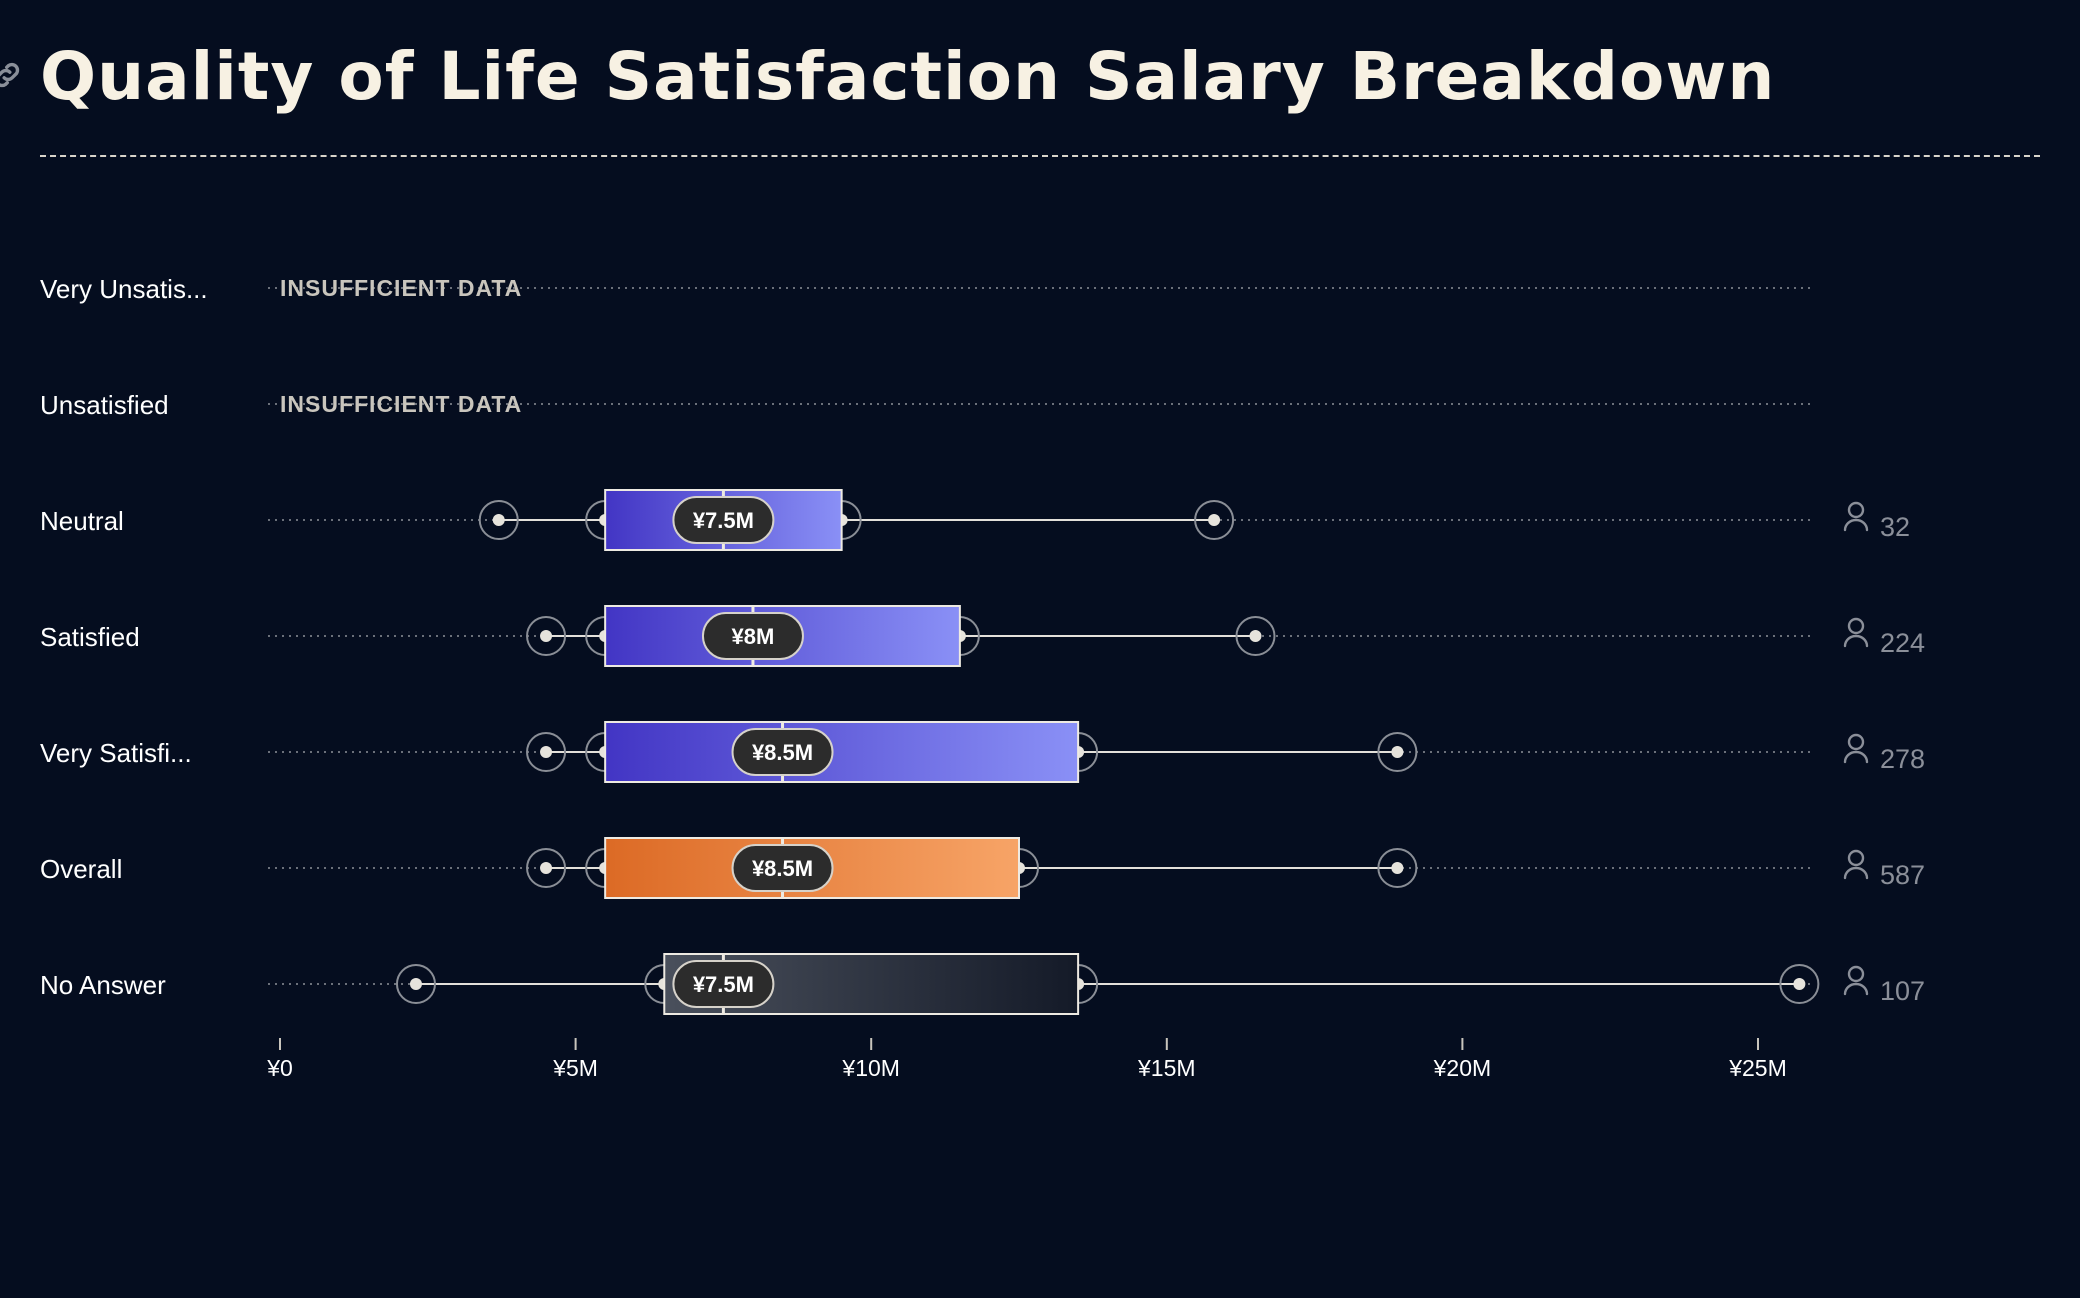 This screenshot has width=2080, height=1298. I want to click on x-tick-label: ¥5M, so click(575, 1068).